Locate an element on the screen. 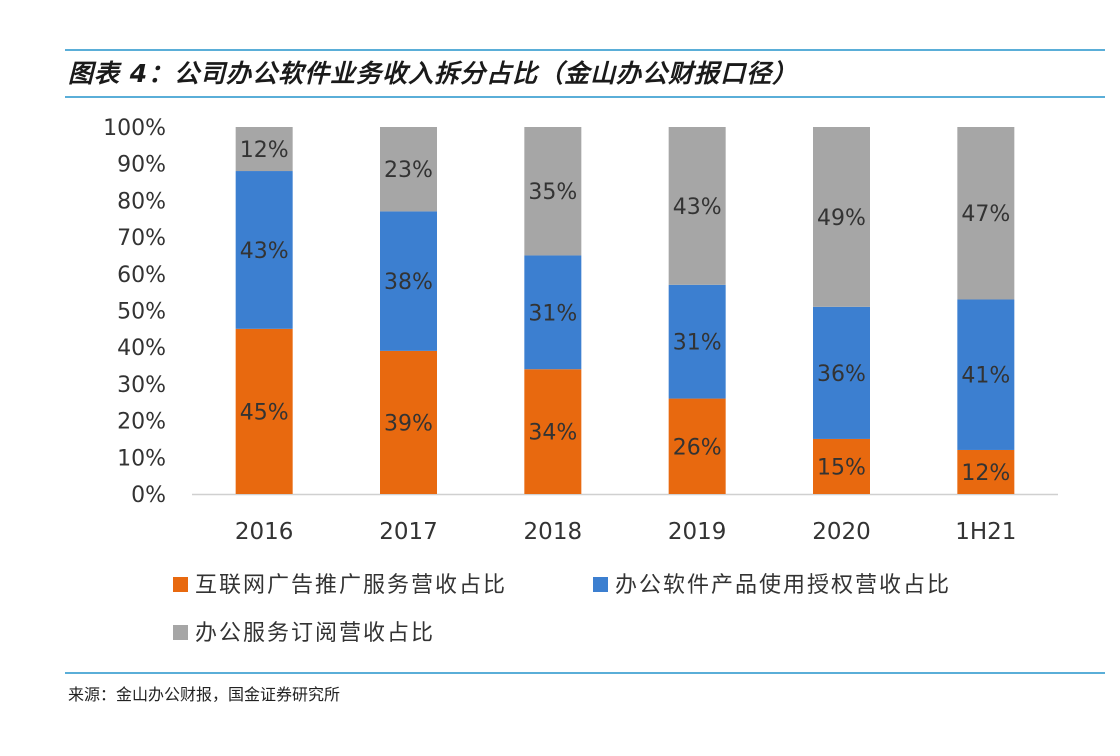 The image size is (1120, 756). title-rule is located at coordinates (585, 97).